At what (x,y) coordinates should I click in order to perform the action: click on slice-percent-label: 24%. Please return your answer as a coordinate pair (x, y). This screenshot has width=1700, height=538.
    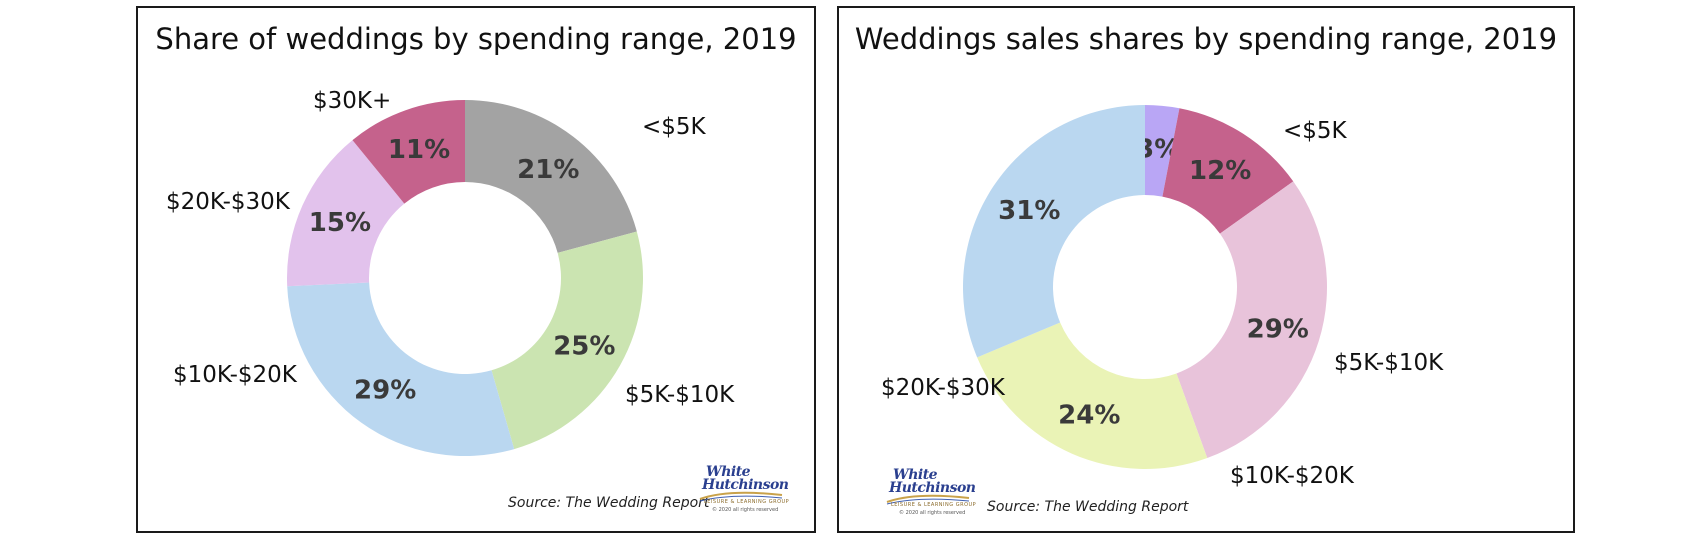
    Looking at the image, I should click on (1089, 415).